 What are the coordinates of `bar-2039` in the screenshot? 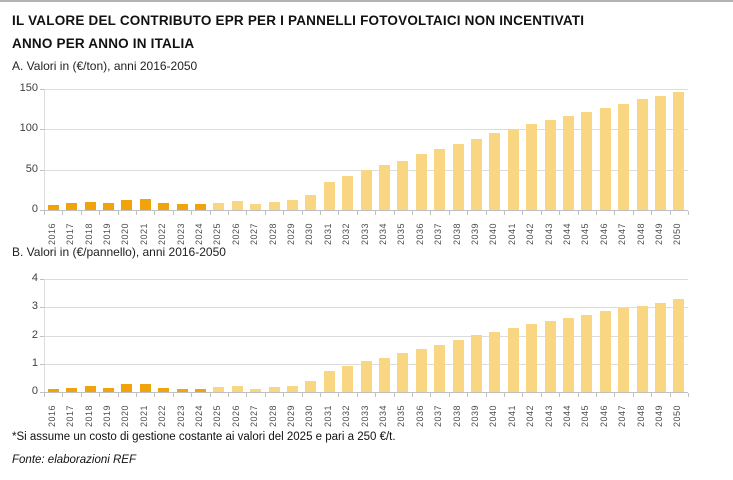 It's located at (476, 174).